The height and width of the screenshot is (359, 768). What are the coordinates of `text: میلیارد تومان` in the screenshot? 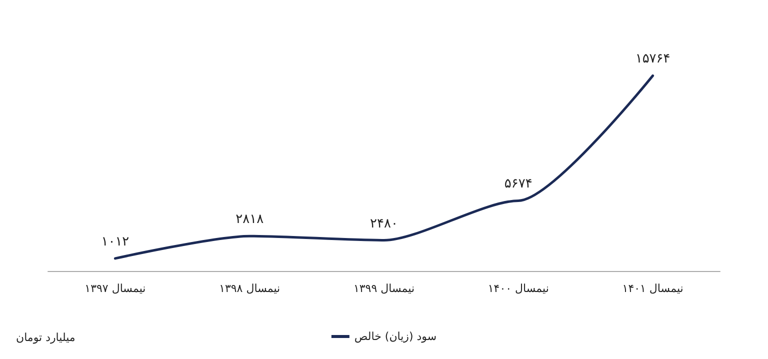 It's located at (46, 337).